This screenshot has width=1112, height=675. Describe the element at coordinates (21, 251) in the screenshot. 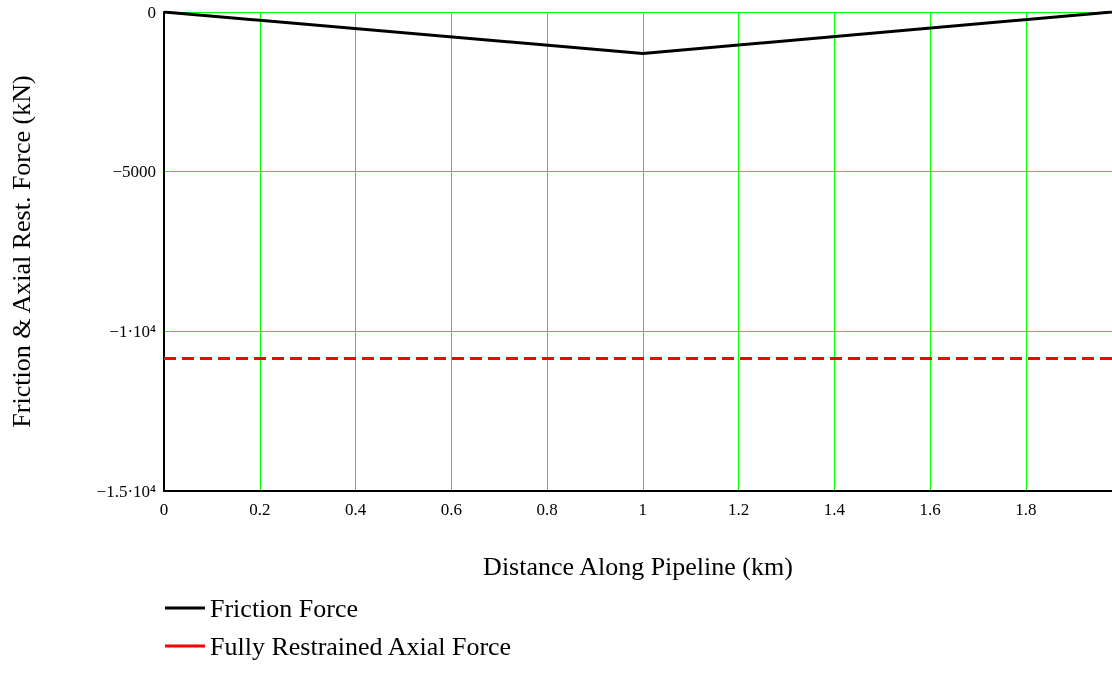

I see `y-axis-title: Friction & Axial Rest. Force (kN)` at that location.